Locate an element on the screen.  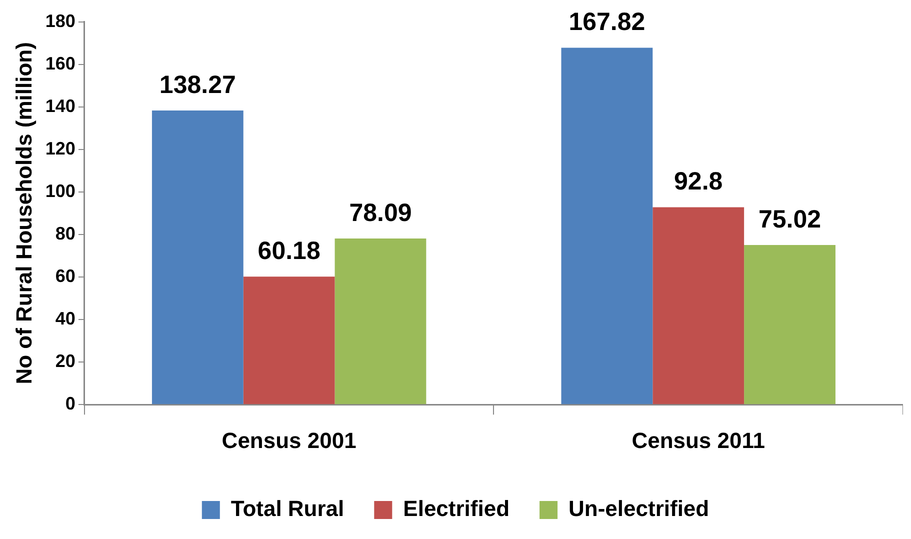
y-tick-label: 60 is located at coordinates (65, 276).